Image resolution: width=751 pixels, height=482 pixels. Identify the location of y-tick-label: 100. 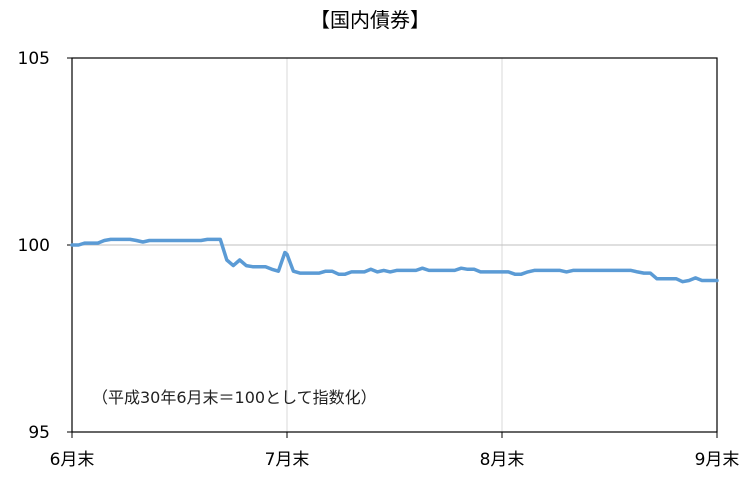
(34, 246).